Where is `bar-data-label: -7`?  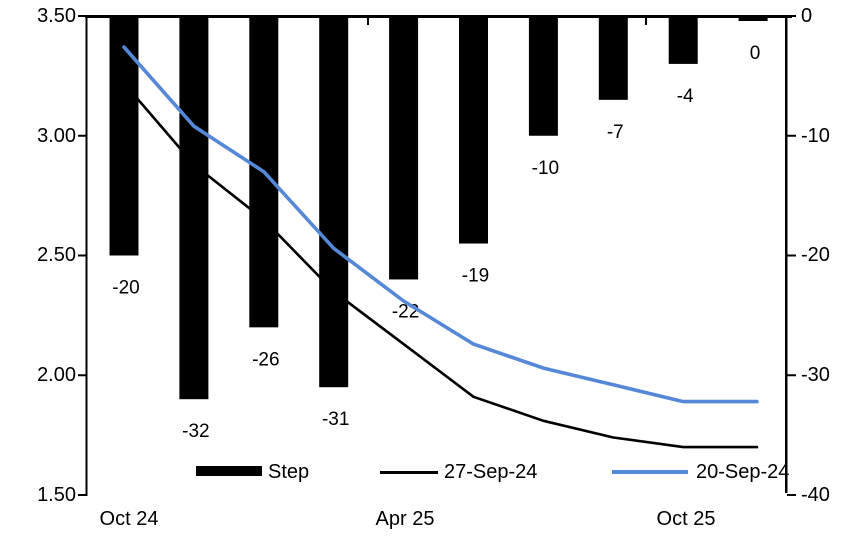 bar-data-label: -7 is located at coordinates (615, 132).